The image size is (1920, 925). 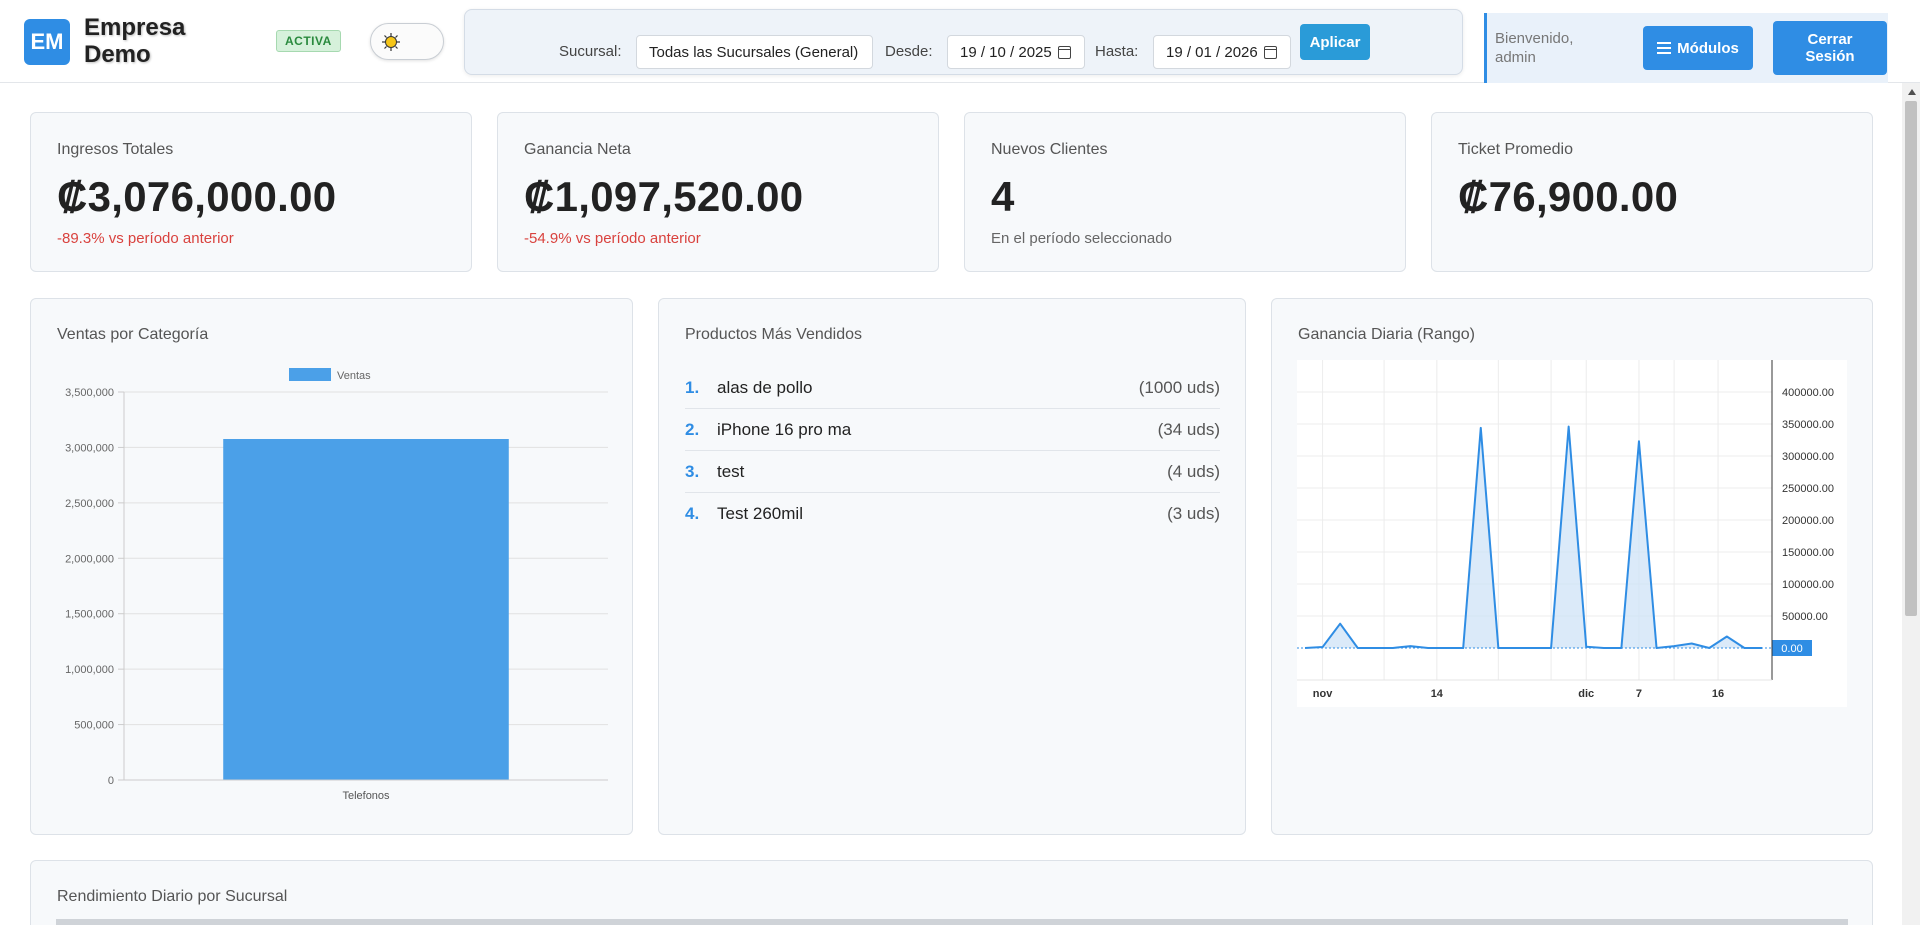 I want to click on card-title: Rendimiento Diario por Sucursal, so click(x=172, y=896).